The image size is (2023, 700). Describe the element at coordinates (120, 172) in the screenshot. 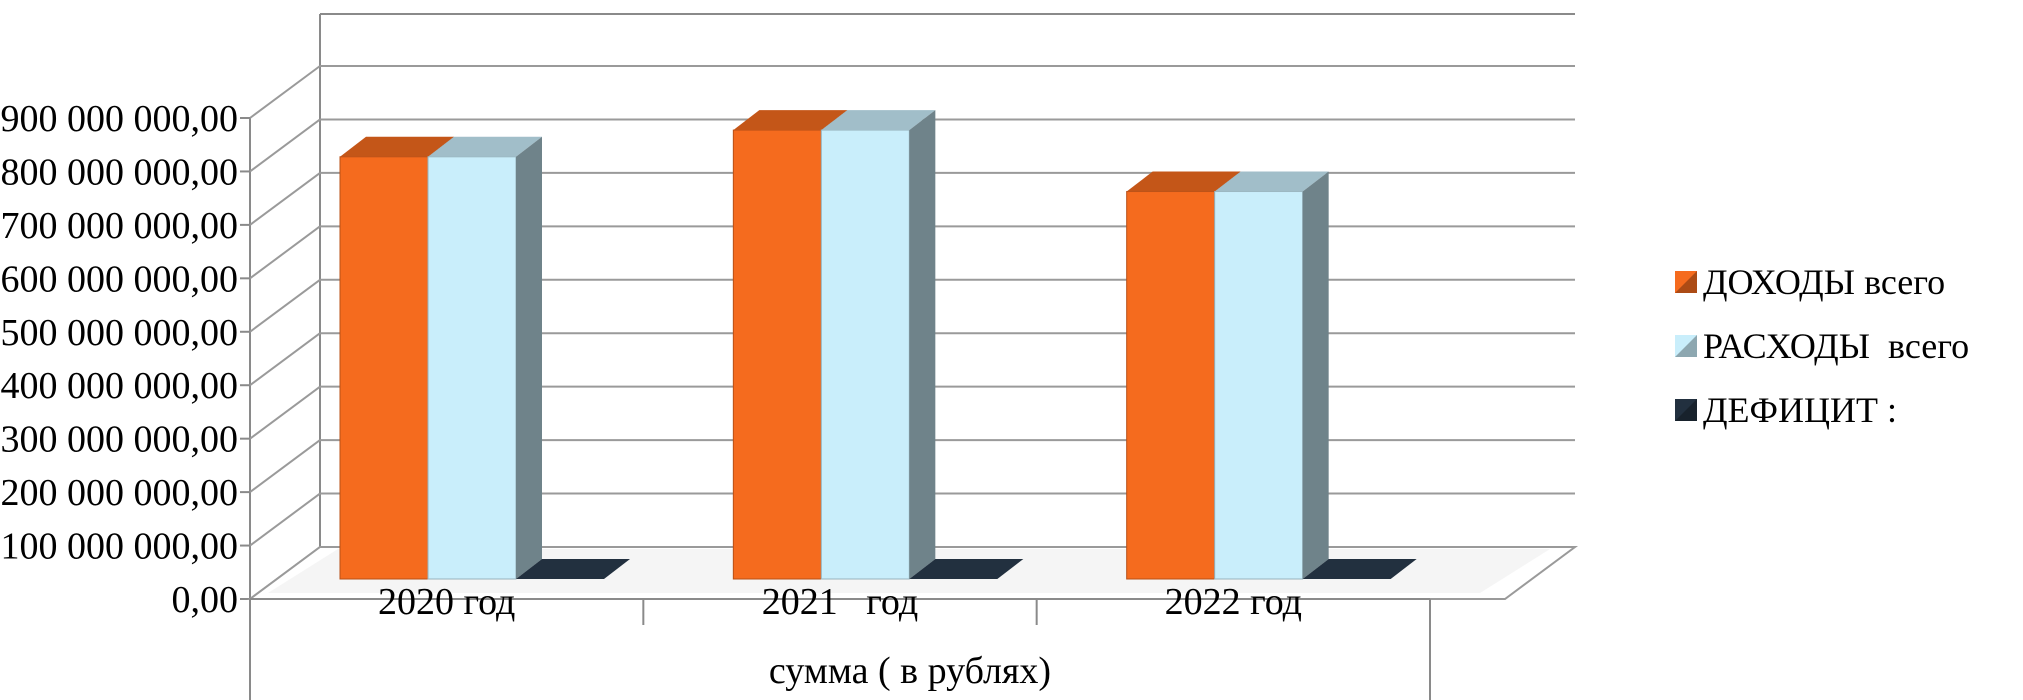

I see `y-tick-label: 800 000 000,00` at that location.